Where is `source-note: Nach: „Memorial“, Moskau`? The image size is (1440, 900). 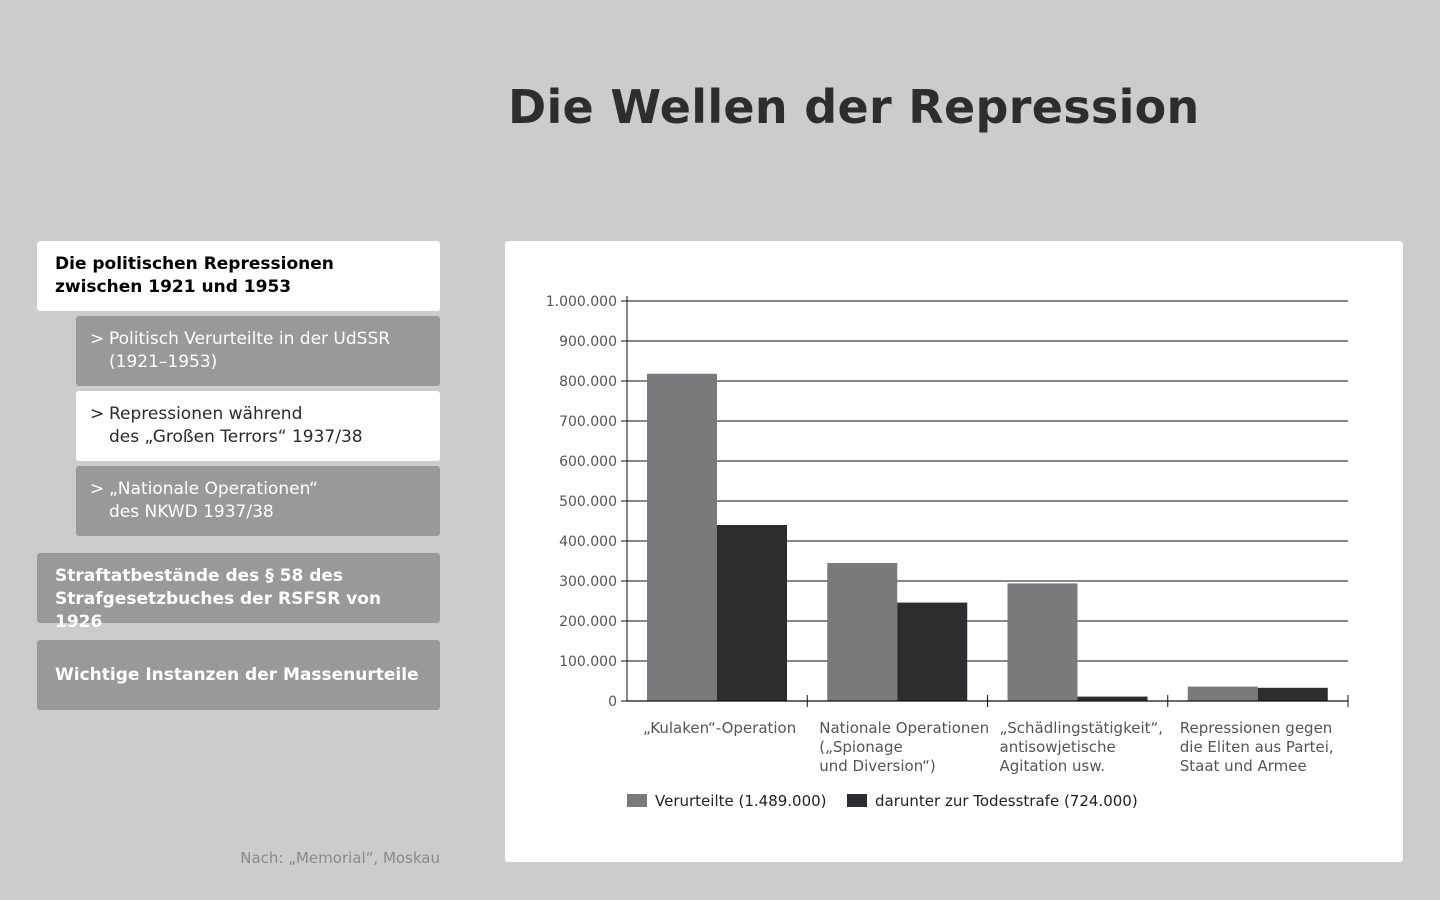
source-note: Nach: „Memorial“, Moskau is located at coordinates (340, 858).